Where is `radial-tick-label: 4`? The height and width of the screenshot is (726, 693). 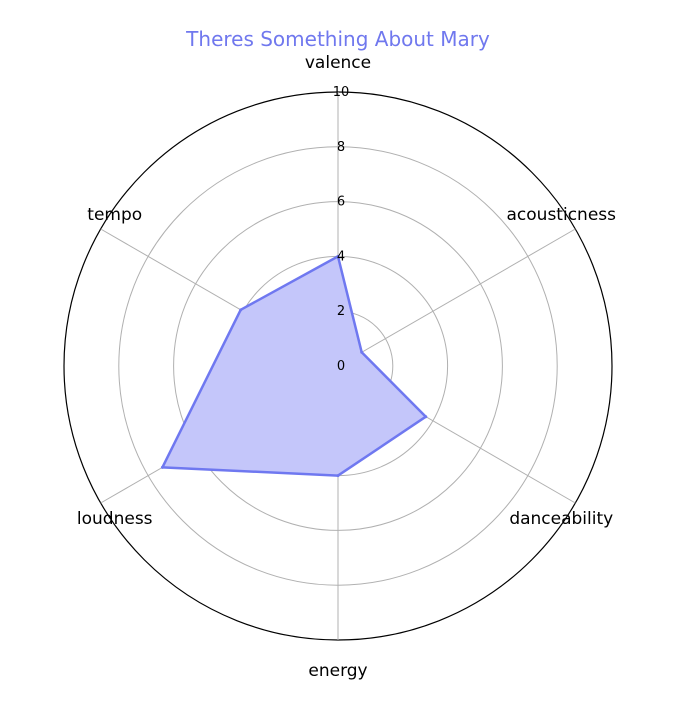 radial-tick-label: 4 is located at coordinates (341, 256).